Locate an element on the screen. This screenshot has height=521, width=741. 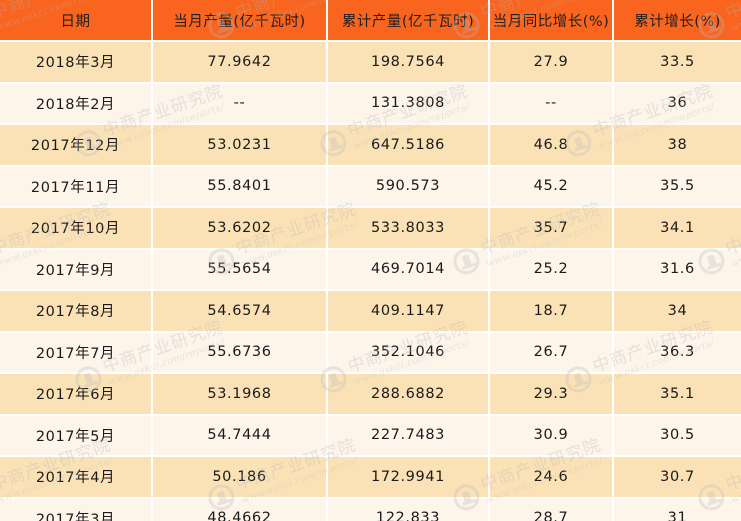
cell-date: 2017年8月 is located at coordinates (76, 311).